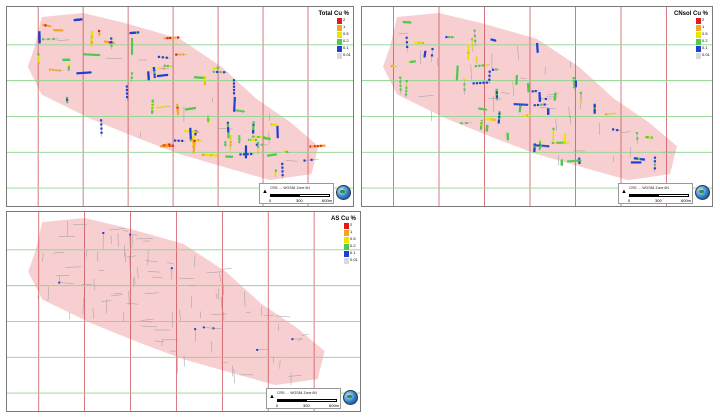 This screenshot has height=419, width=720. Describe the element at coordinates (678, 48) in the screenshot. I see `legend-item: 0.1` at that location.